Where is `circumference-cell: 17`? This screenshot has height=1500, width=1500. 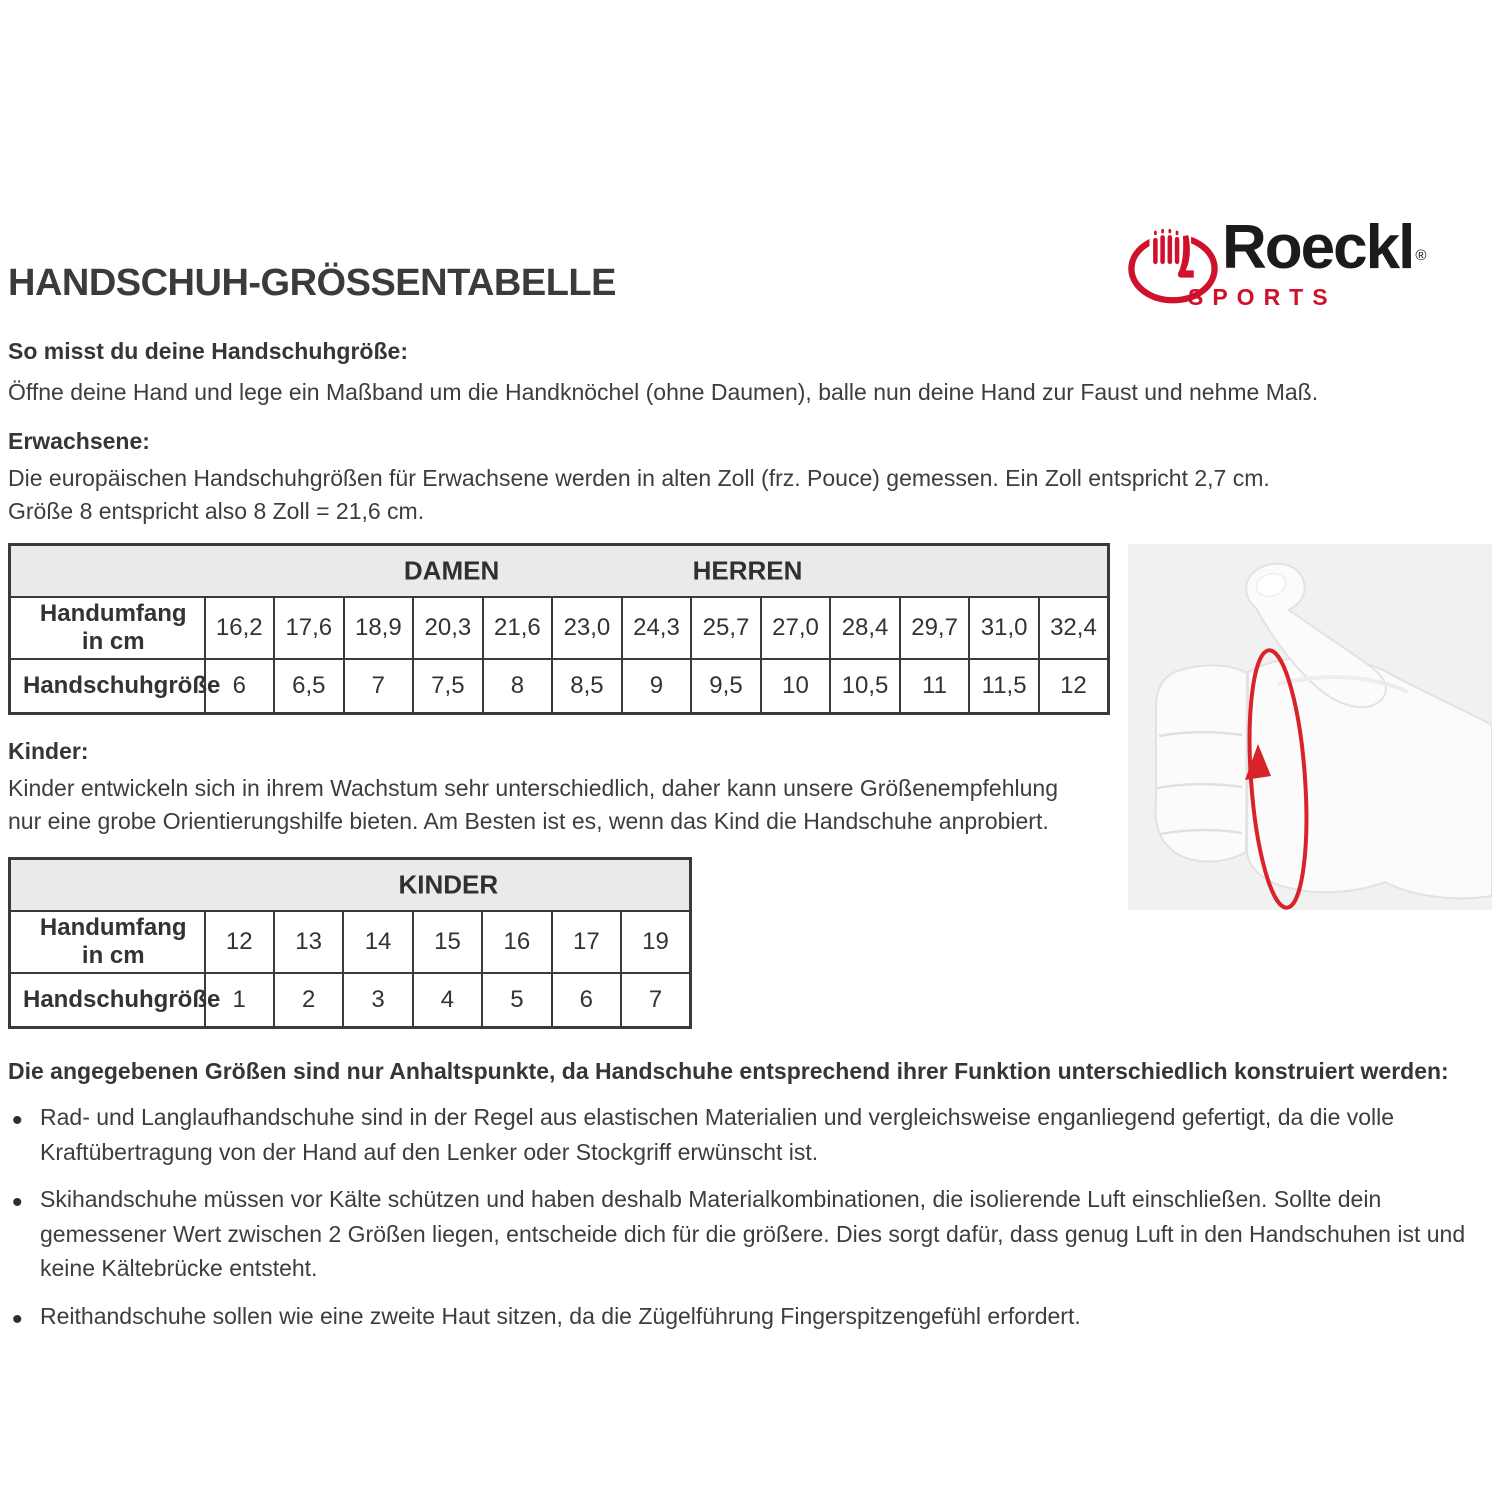
circumference-cell: 17 is located at coordinates (586, 941).